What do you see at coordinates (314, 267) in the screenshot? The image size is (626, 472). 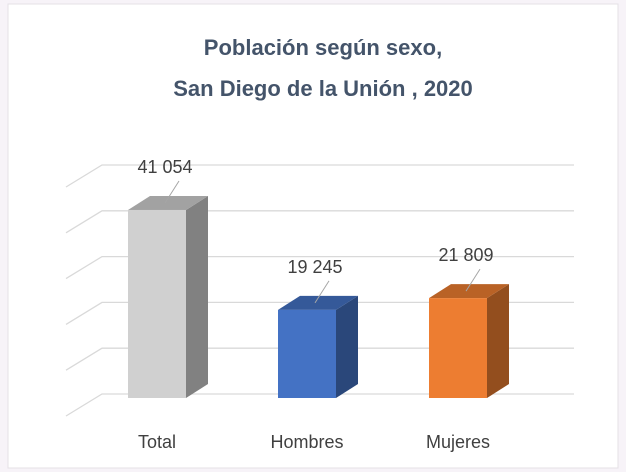 I see `value-label: 19 245` at bounding box center [314, 267].